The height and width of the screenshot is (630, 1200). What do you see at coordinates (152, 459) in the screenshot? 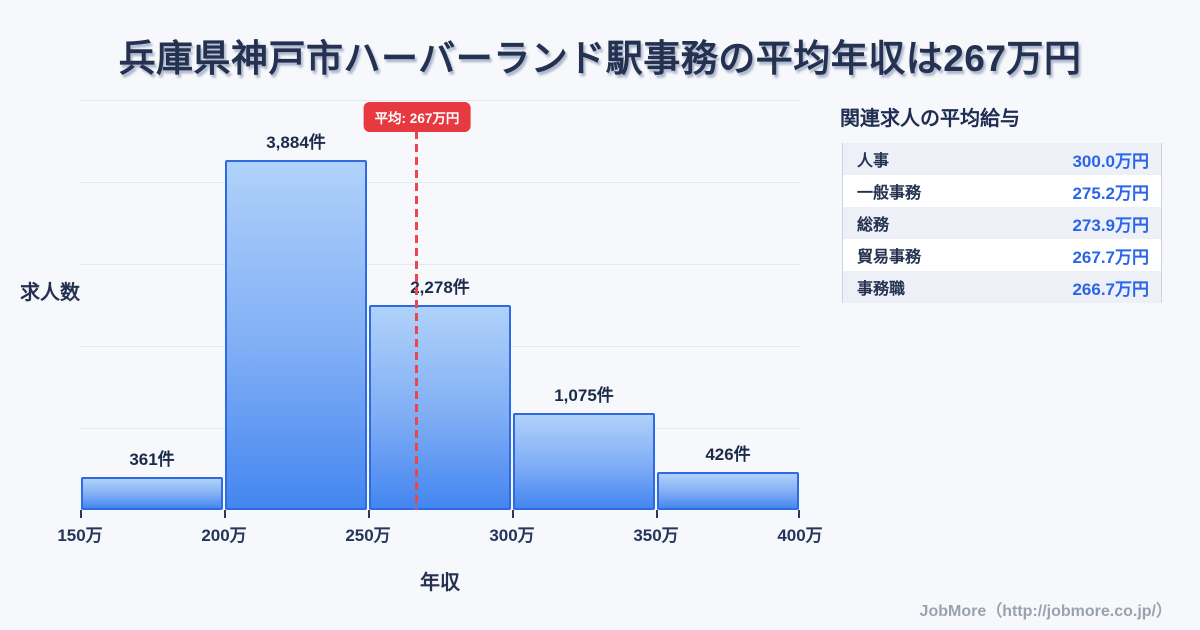
I see `bar-value-label: 361件` at bounding box center [152, 459].